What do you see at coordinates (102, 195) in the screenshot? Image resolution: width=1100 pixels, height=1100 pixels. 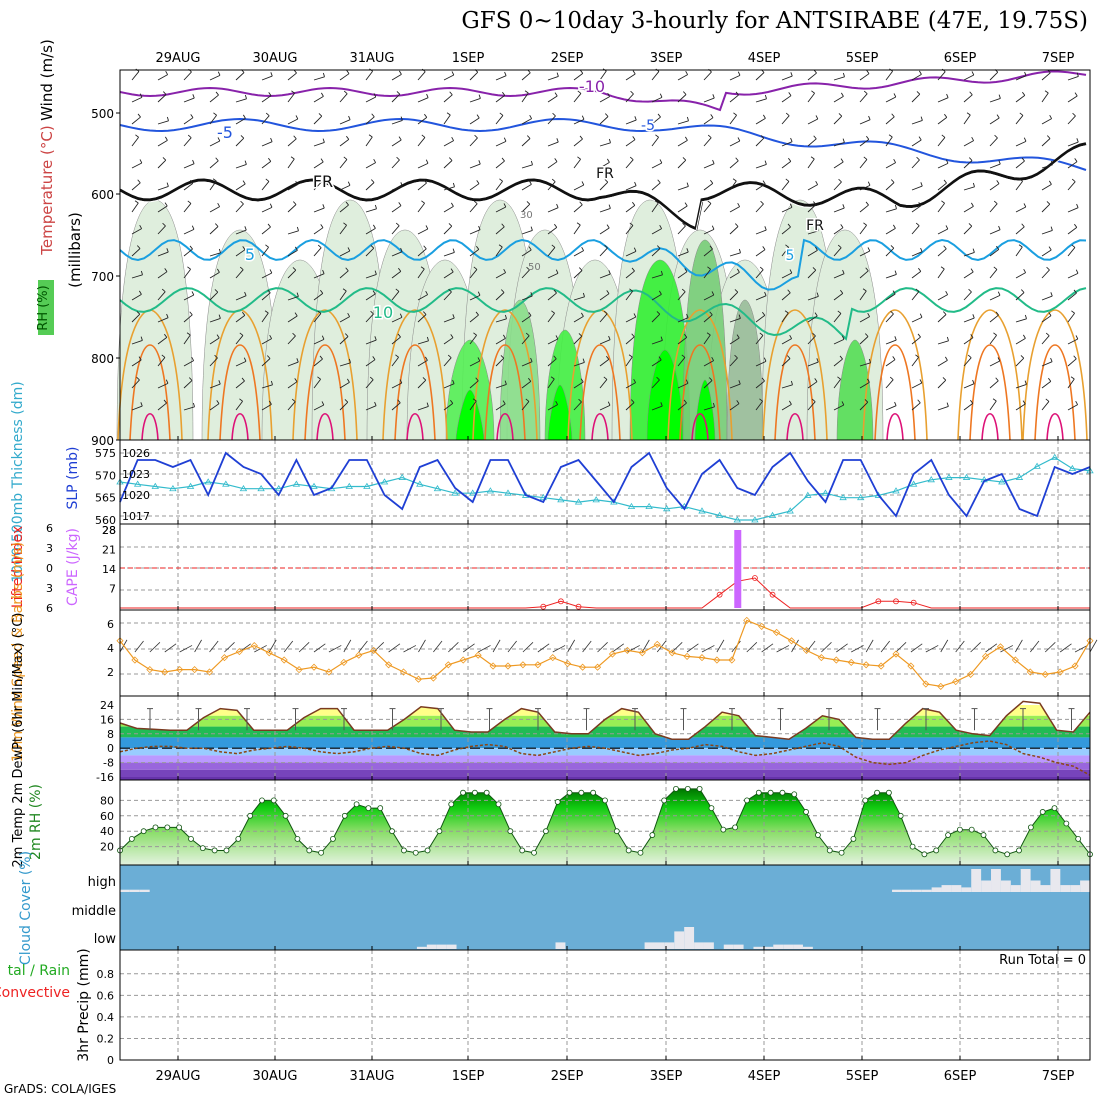 I see `y-tick-label: 600` at bounding box center [102, 195].